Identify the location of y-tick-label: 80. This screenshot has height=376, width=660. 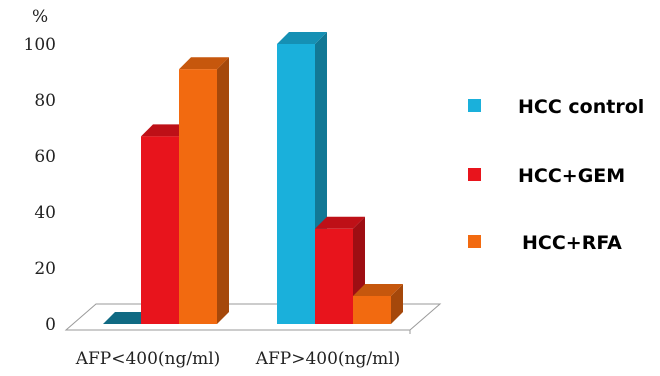
(45, 101).